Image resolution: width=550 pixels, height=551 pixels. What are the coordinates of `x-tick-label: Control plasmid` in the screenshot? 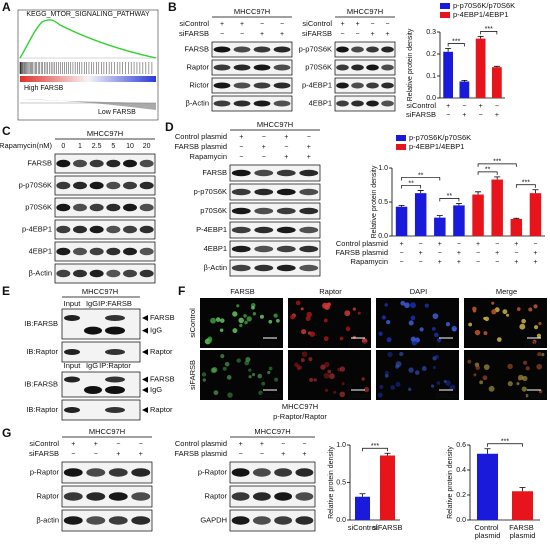 It's located at (487, 531).